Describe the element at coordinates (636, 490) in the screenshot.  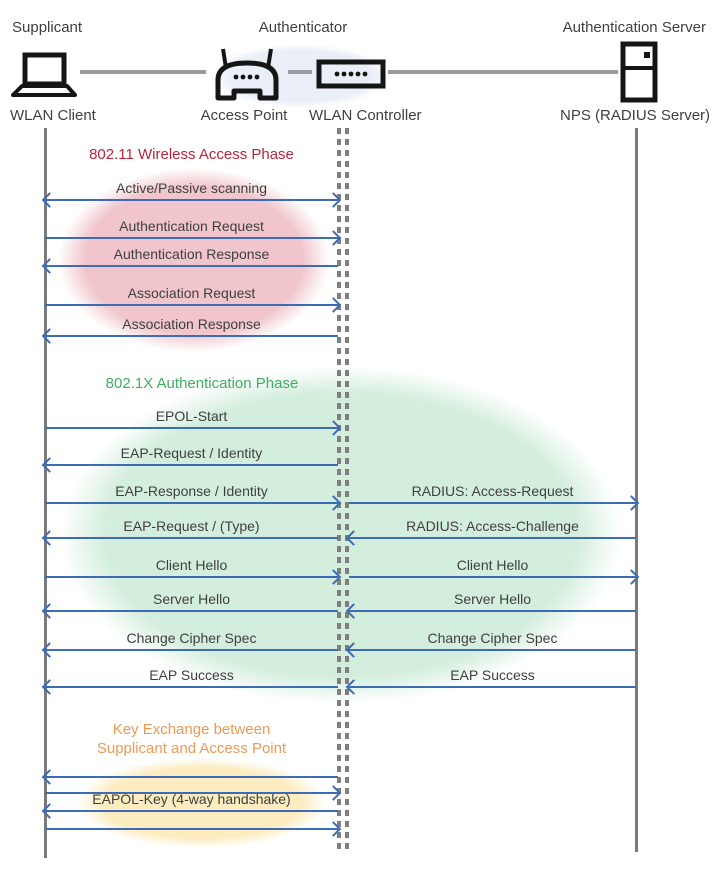
I see `server-lifeline` at that location.